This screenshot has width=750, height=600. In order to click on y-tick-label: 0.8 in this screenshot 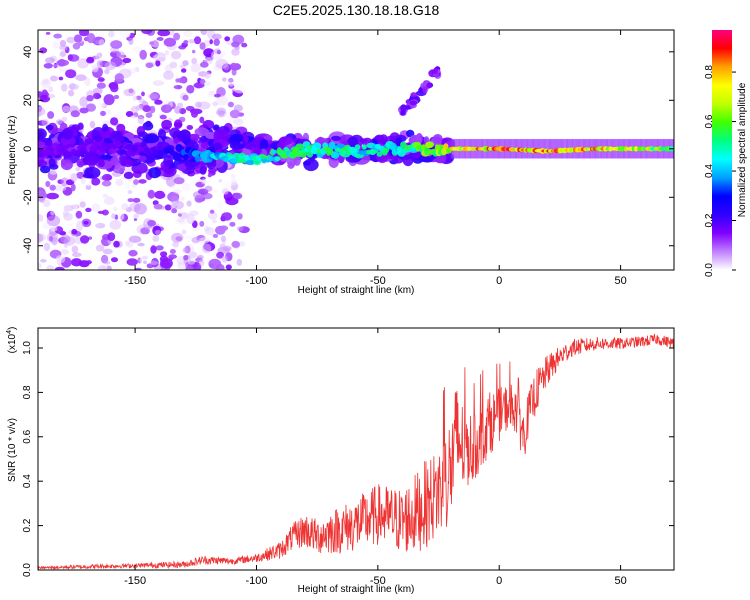, I will do `click(27, 392)`.